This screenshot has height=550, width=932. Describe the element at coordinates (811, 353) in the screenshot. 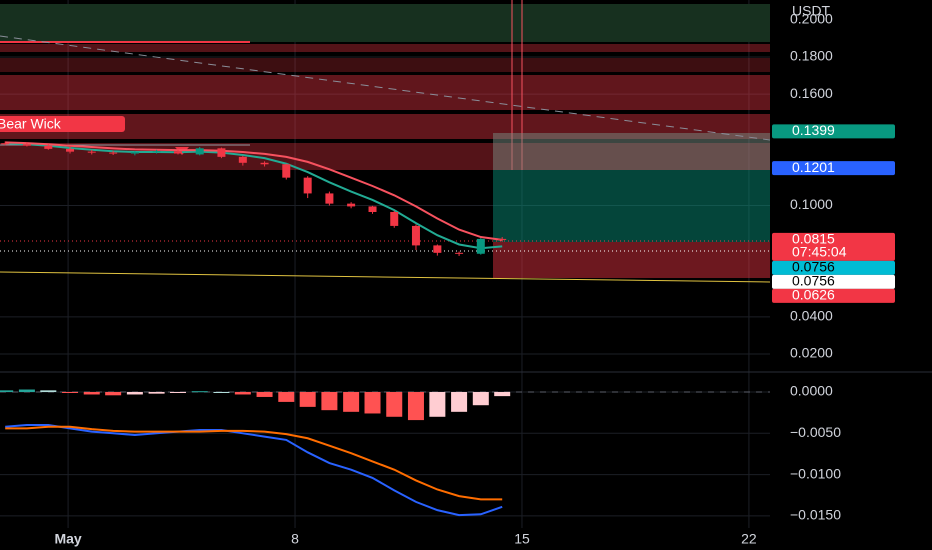

I see `y-tick-label: 0.0200` at that location.